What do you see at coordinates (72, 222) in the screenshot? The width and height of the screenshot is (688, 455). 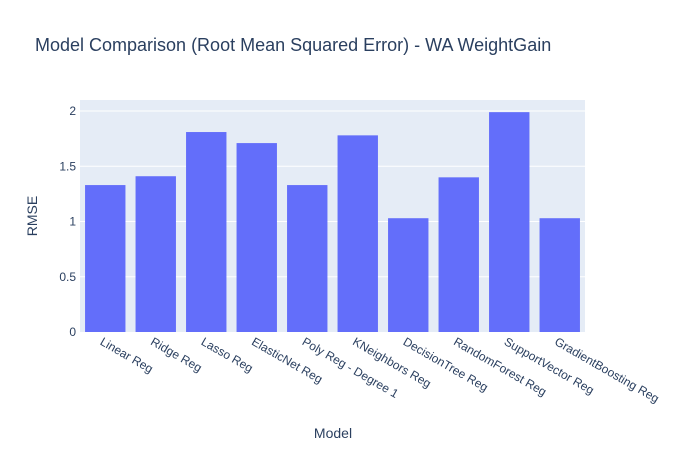 I see `y-tick-label: 1` at bounding box center [72, 222].